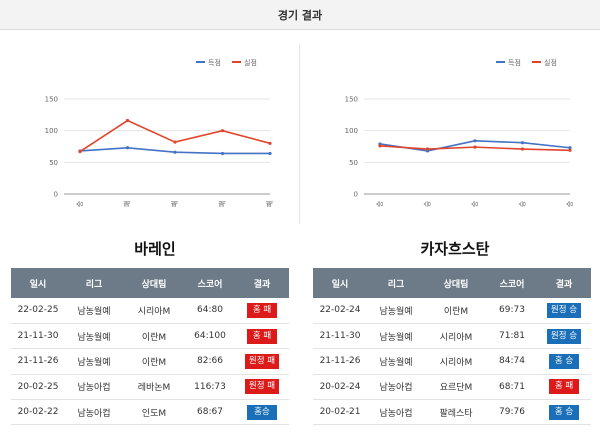  Describe the element at coordinates (154, 283) in the screenshot. I see `col-opponent: 상대팀` at that location.